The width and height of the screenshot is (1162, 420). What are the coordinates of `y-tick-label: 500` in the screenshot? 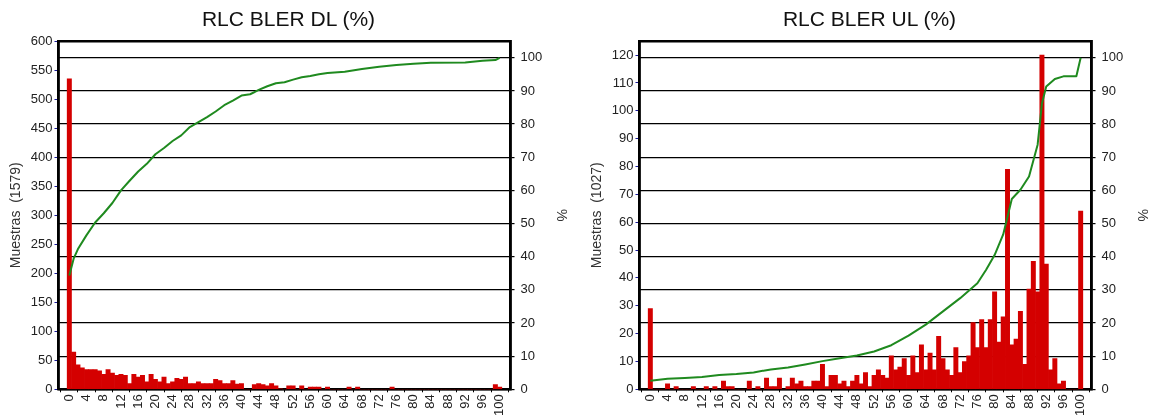 It's located at (41, 98).